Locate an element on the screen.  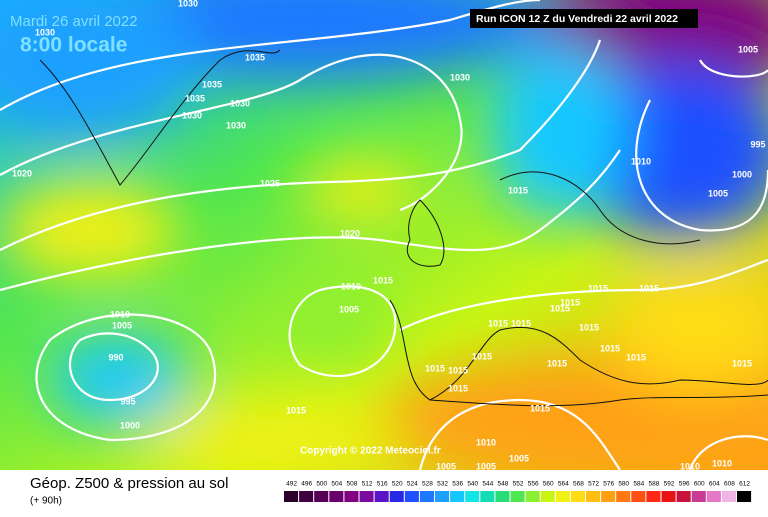
colorbar-tick-label: 508 is located at coordinates (352, 484).